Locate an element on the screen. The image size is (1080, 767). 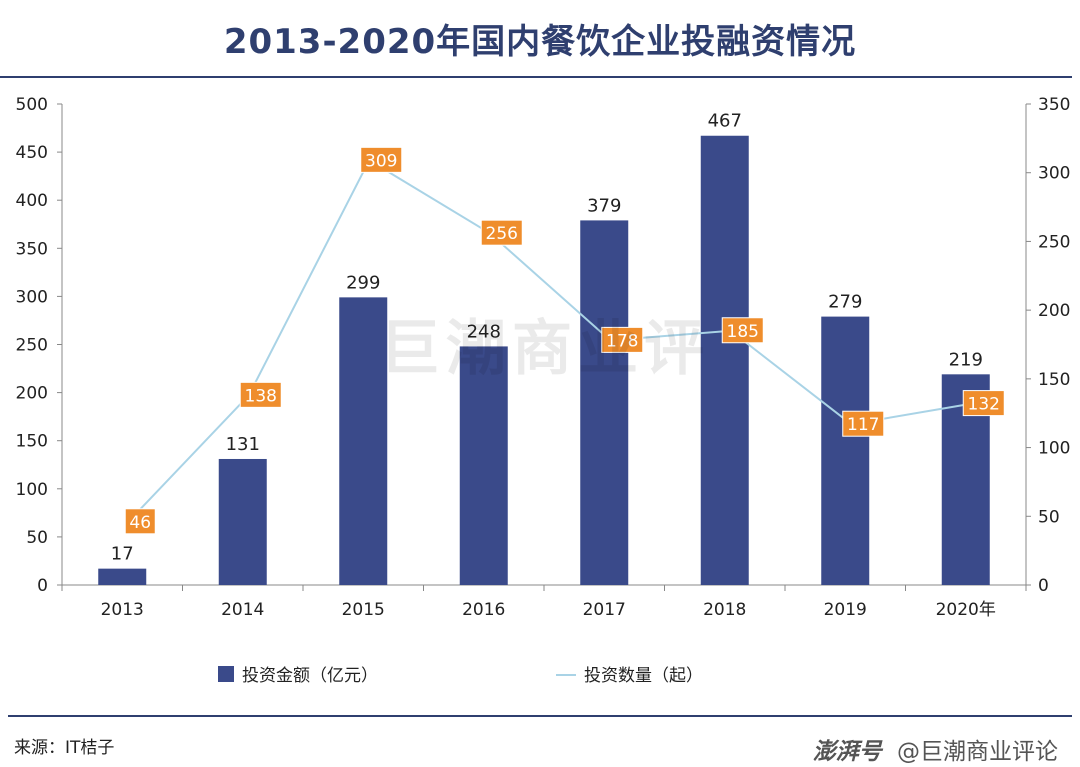
y-left-tick-label: 100 is located at coordinates (32, 490).